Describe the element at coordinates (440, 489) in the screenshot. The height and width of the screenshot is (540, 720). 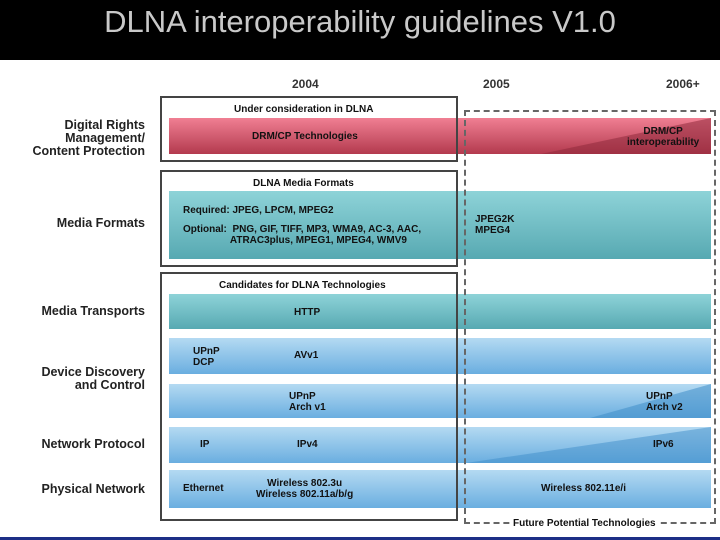
I see `physical-network-bar` at that location.